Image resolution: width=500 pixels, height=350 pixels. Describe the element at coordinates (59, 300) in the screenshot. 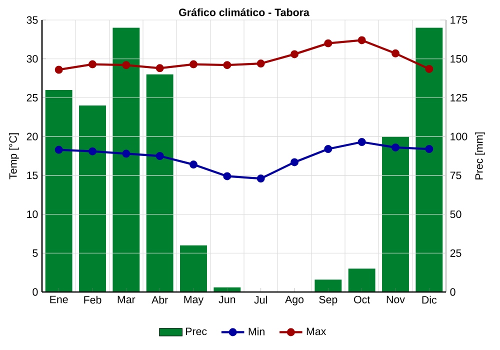

I see `x-tick-label: Ene` at that location.